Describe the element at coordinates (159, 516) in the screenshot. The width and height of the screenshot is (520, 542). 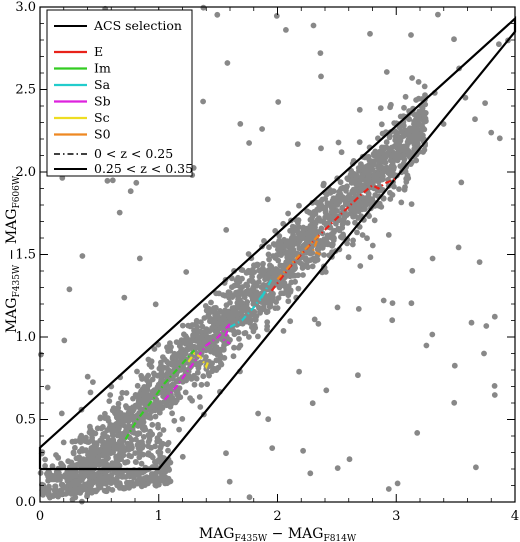
I see `x-tick-label: 1` at that location.